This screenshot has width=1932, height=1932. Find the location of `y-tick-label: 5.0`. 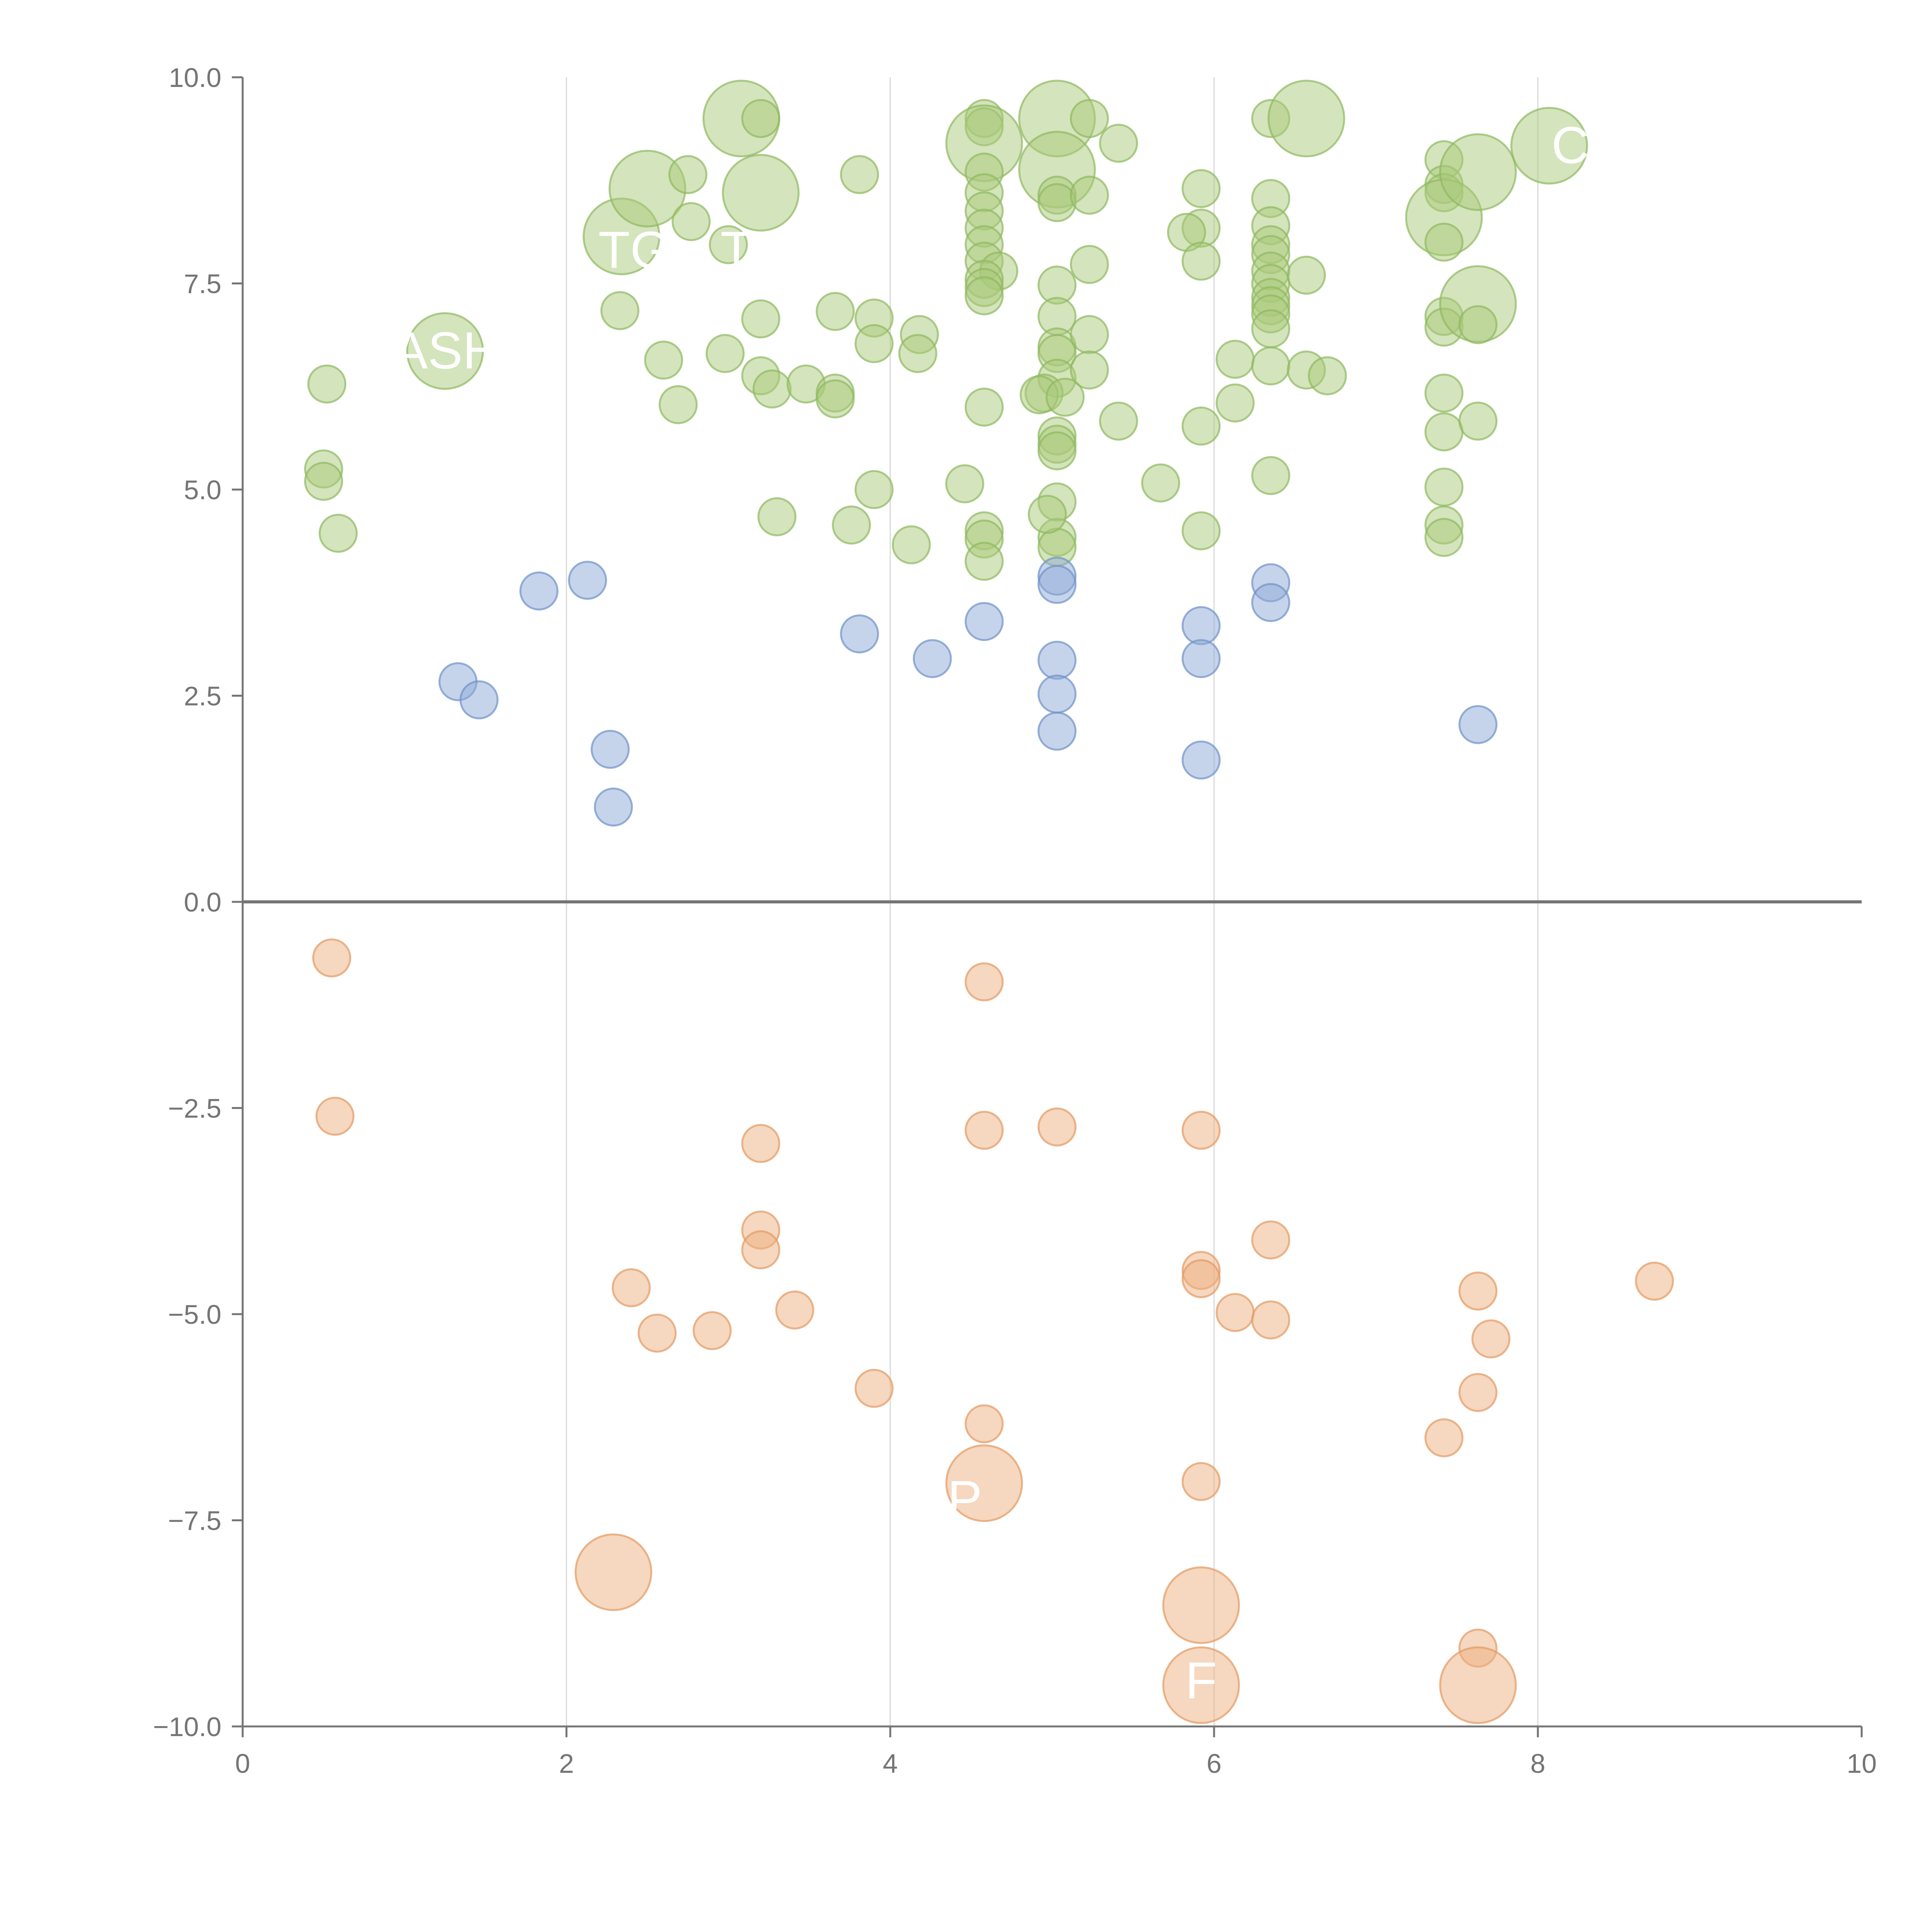

y-tick-label: 5.0 is located at coordinates (202, 490).